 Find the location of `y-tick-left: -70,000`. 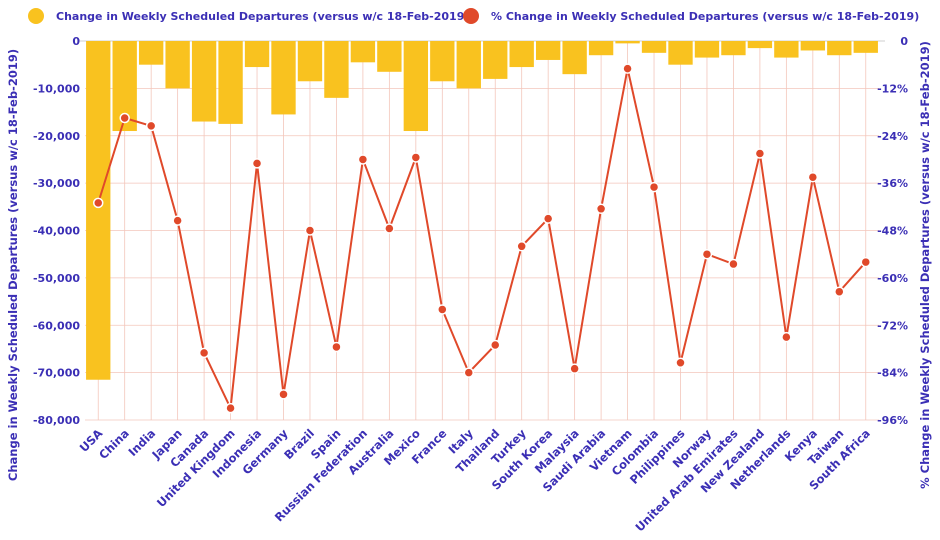

y-tick-left: -70,000 is located at coordinates (56, 373).